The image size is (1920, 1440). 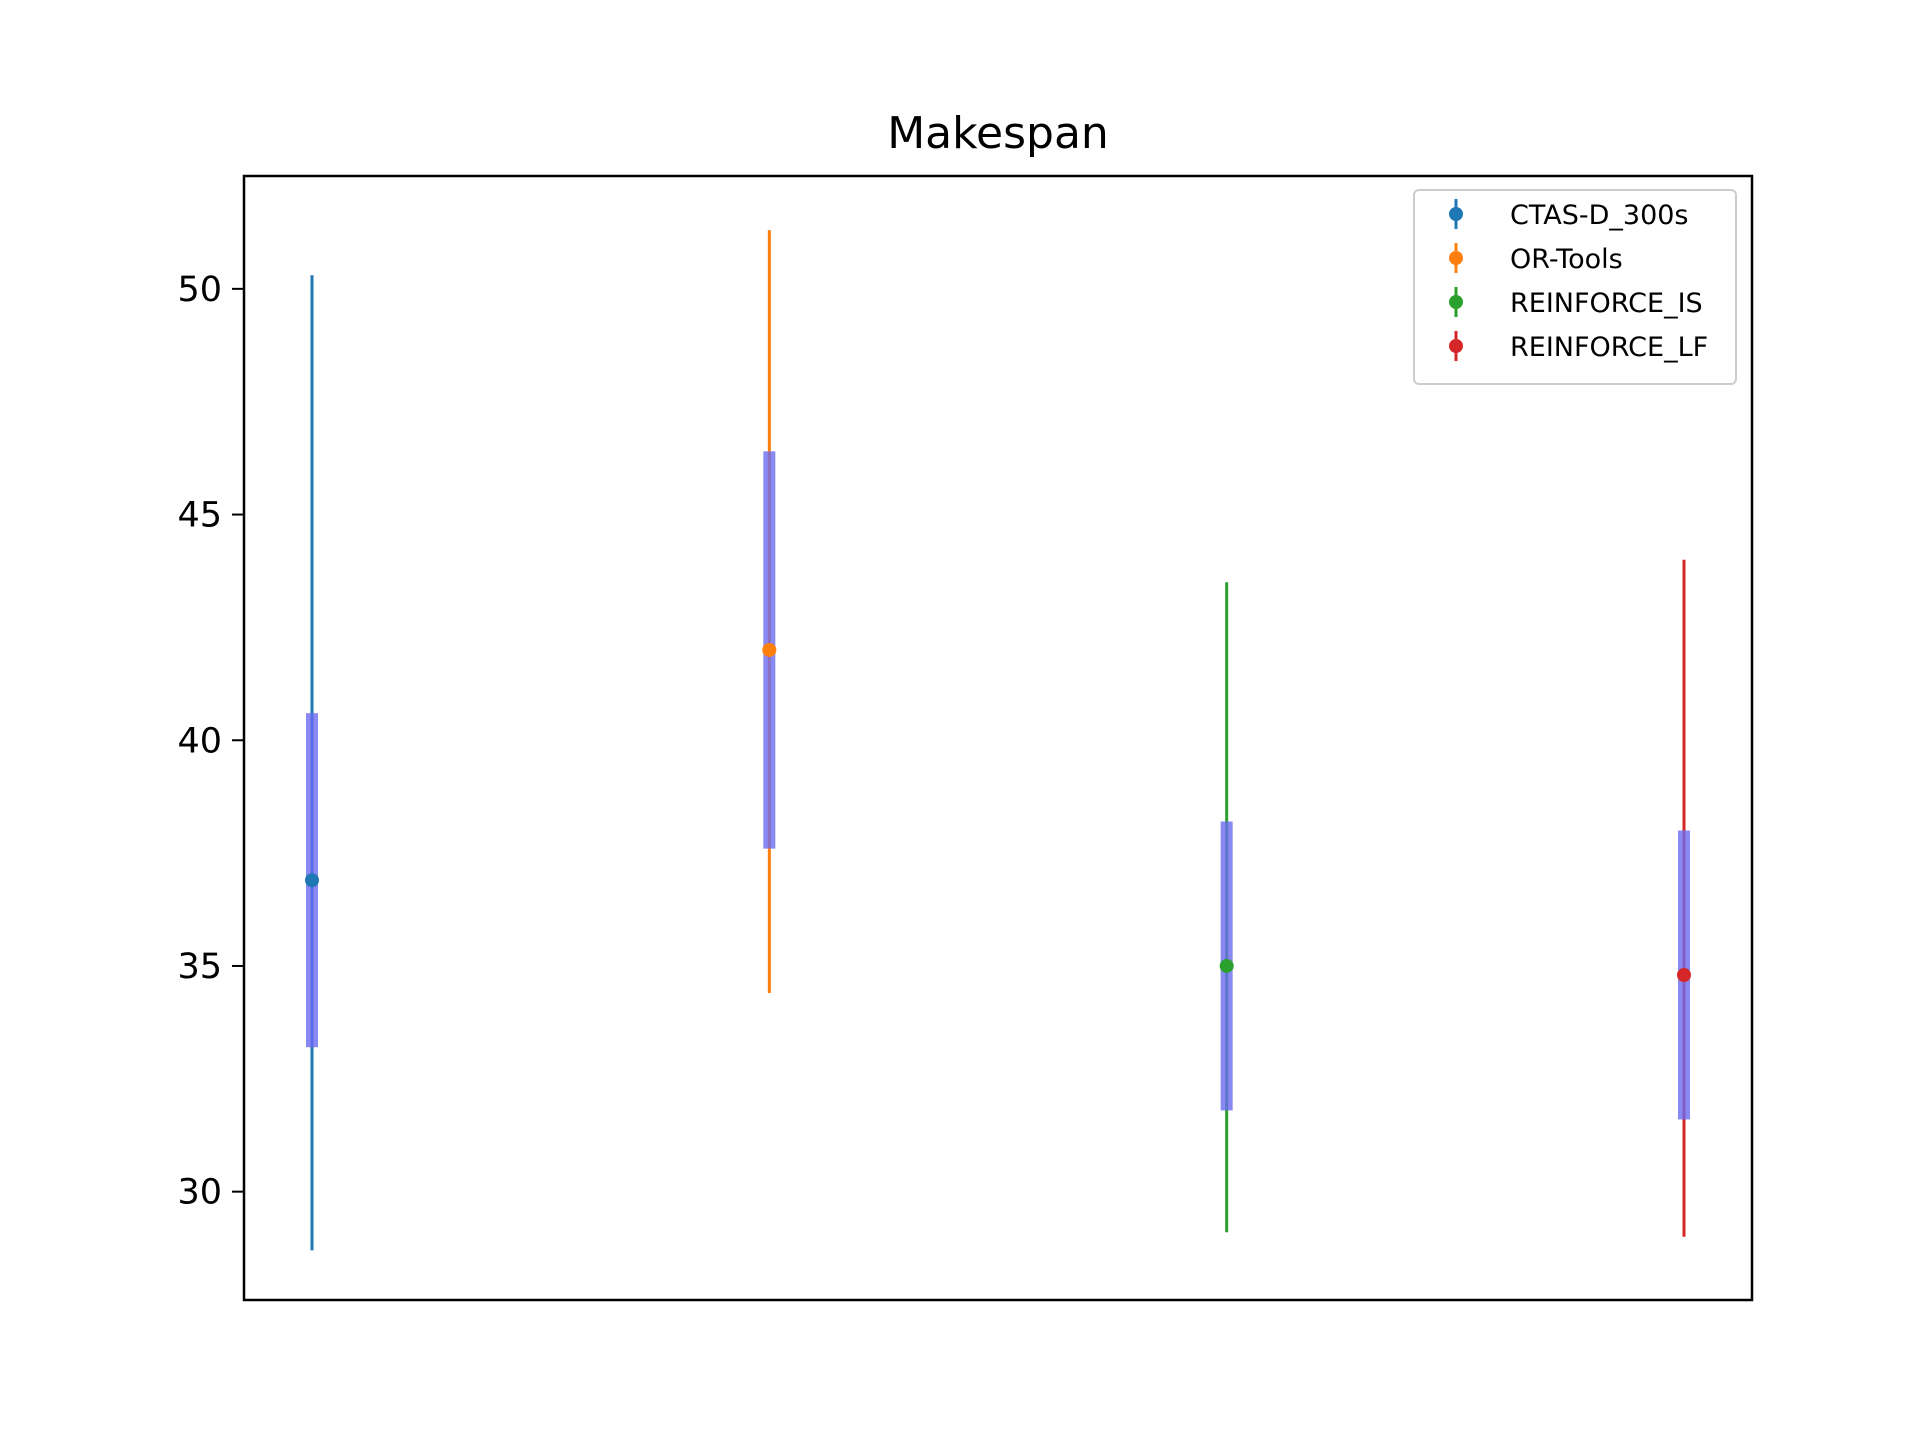 I want to click on y-tick-label: 50, so click(x=199, y=290).